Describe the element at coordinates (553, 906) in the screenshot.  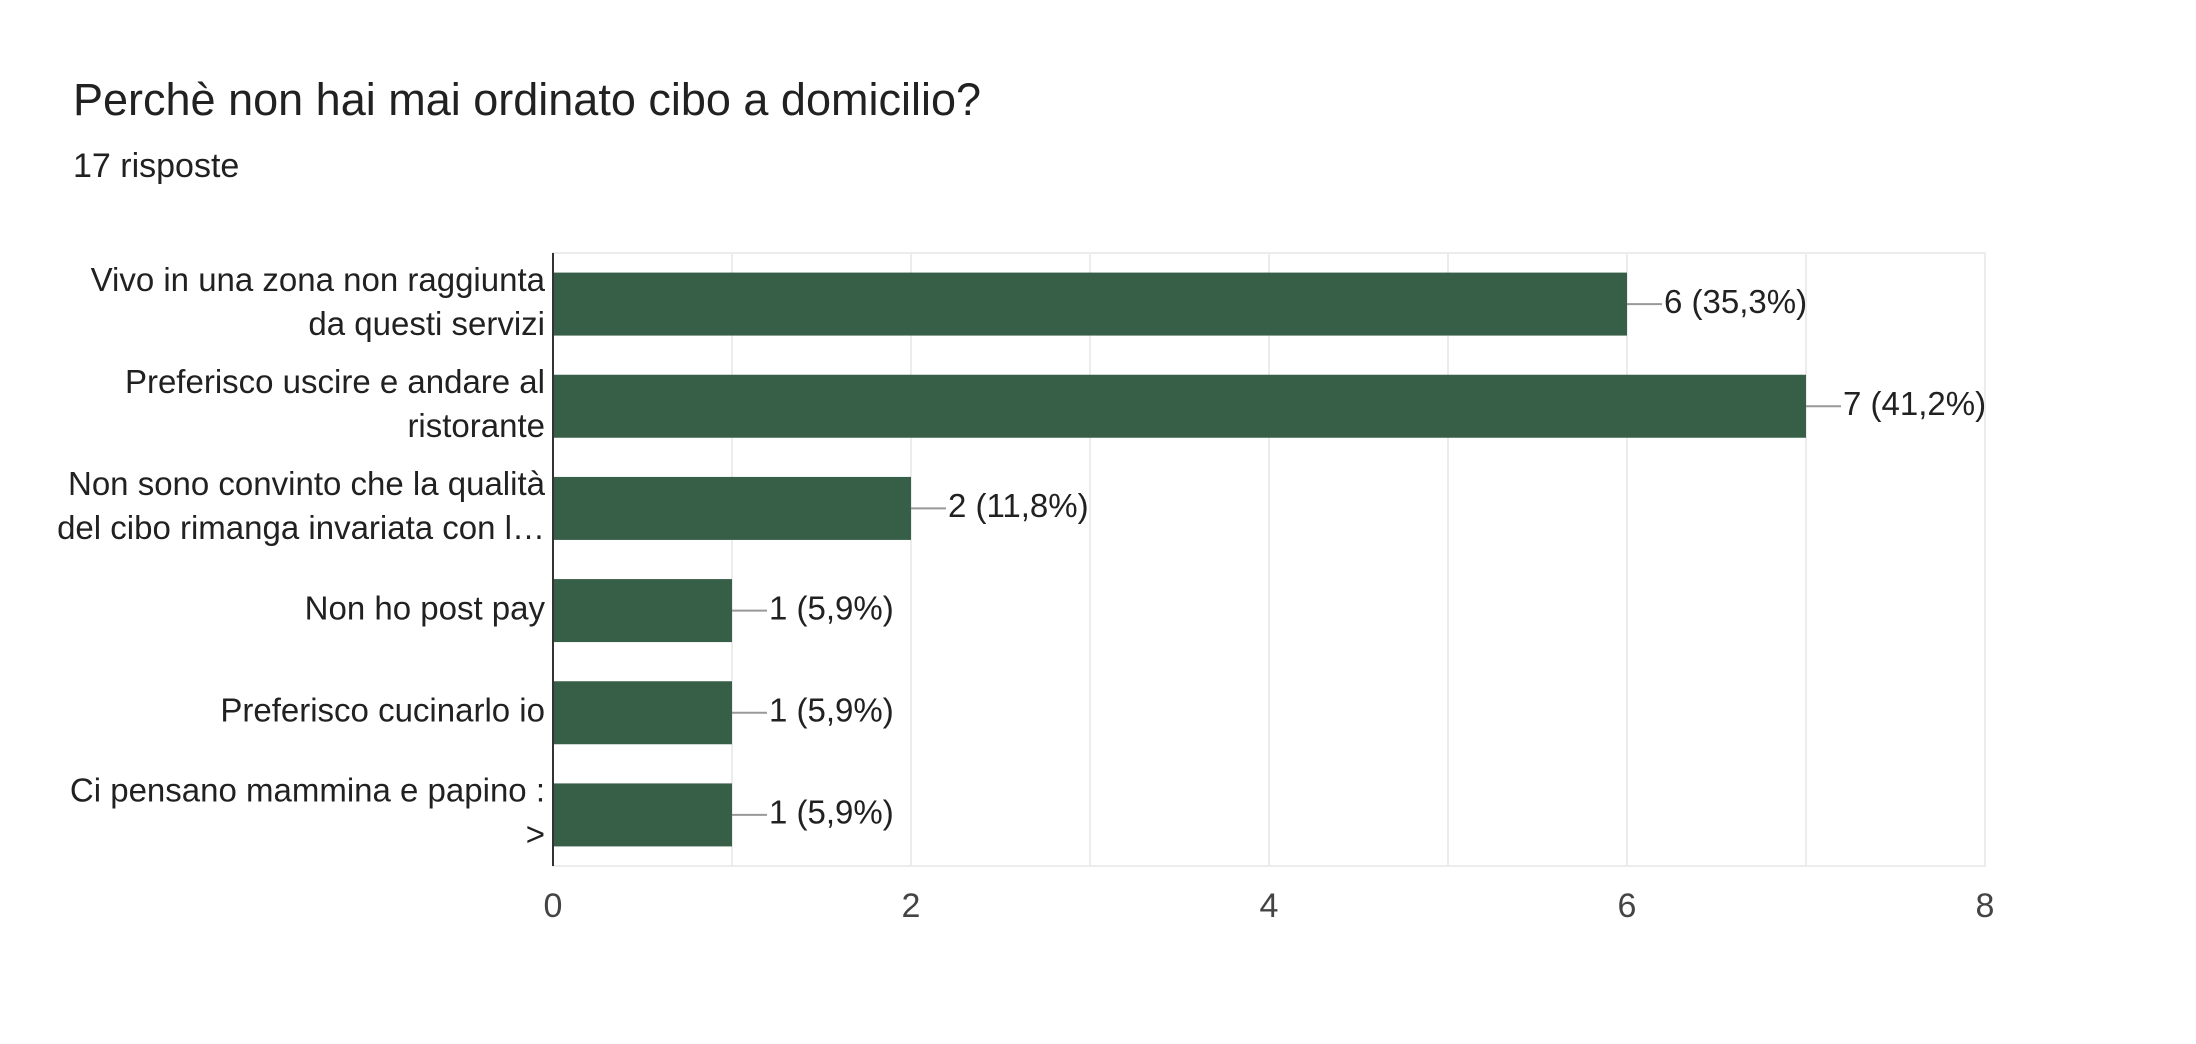
I see `x-tick-label: 0` at that location.